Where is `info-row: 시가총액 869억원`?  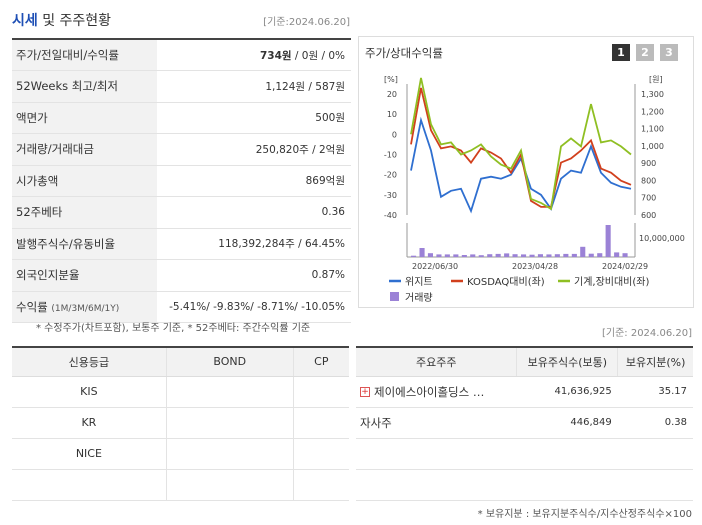 info-row: 시가총액 869억원 is located at coordinates (181, 181).